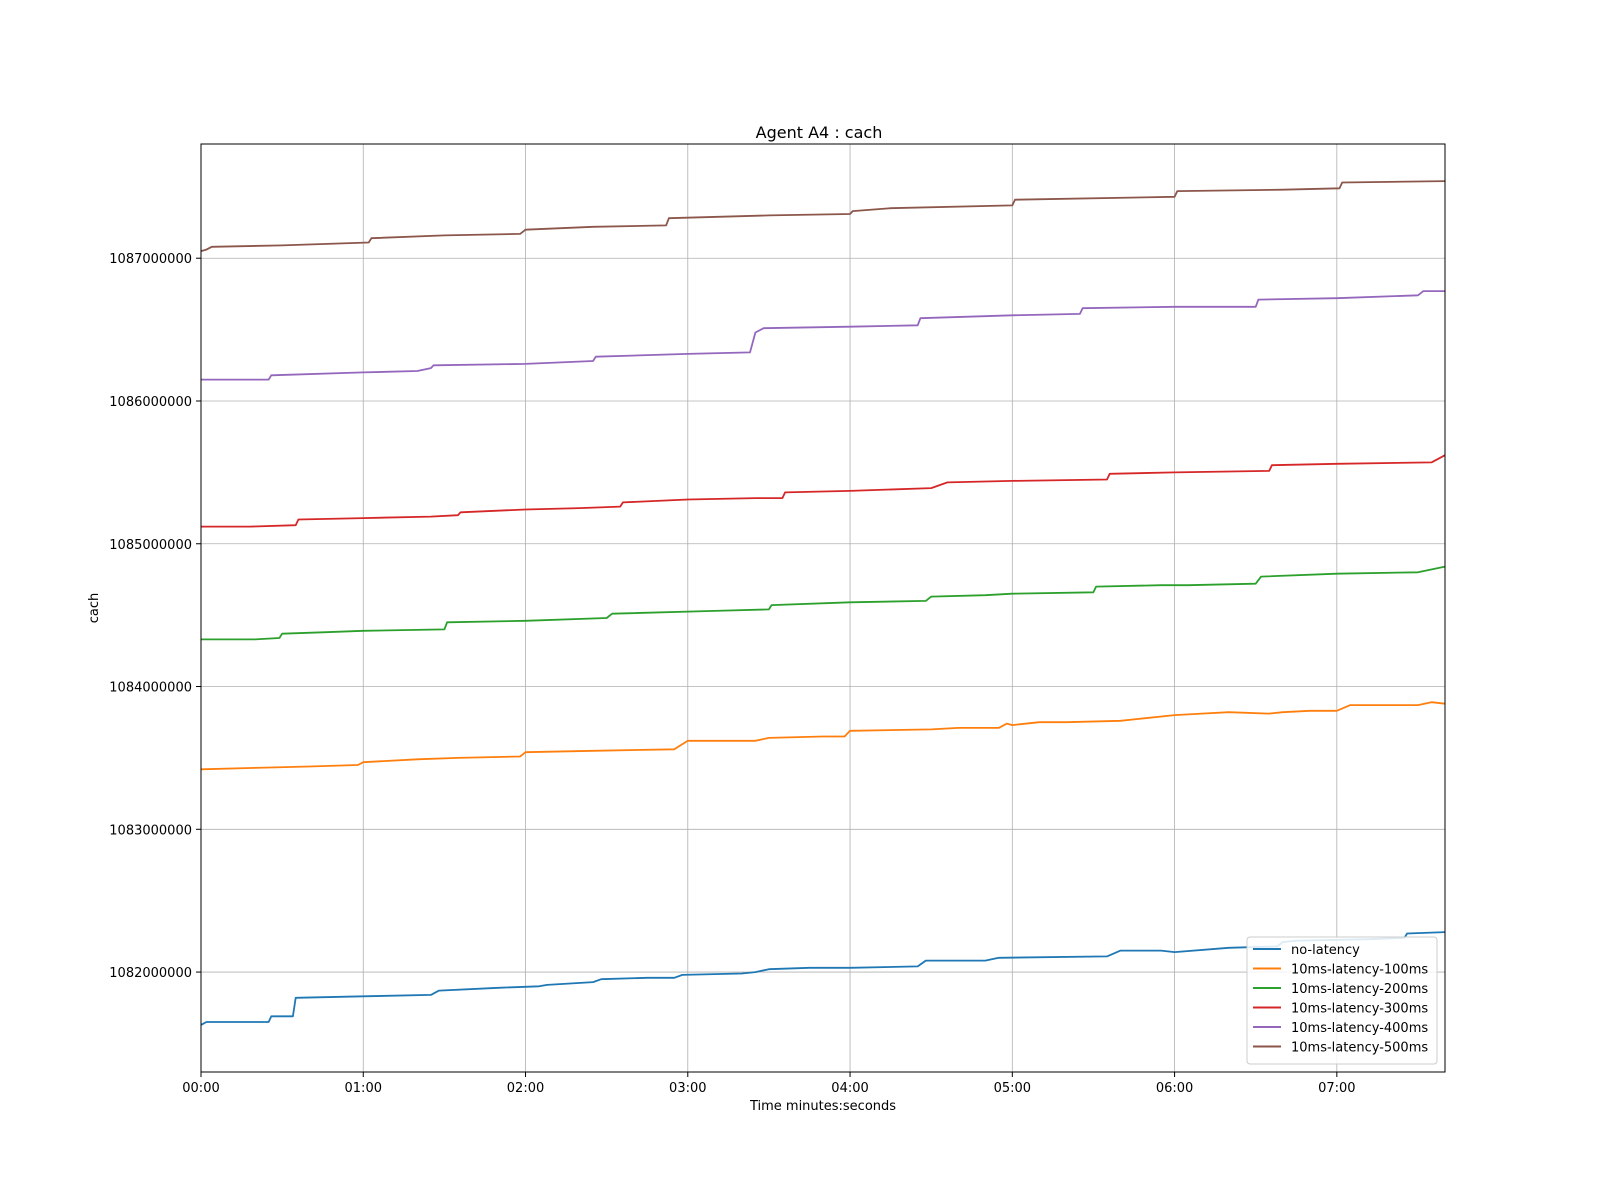  Describe the element at coordinates (363, 1088) in the screenshot. I see `x-tick-label: 01:00` at that location.